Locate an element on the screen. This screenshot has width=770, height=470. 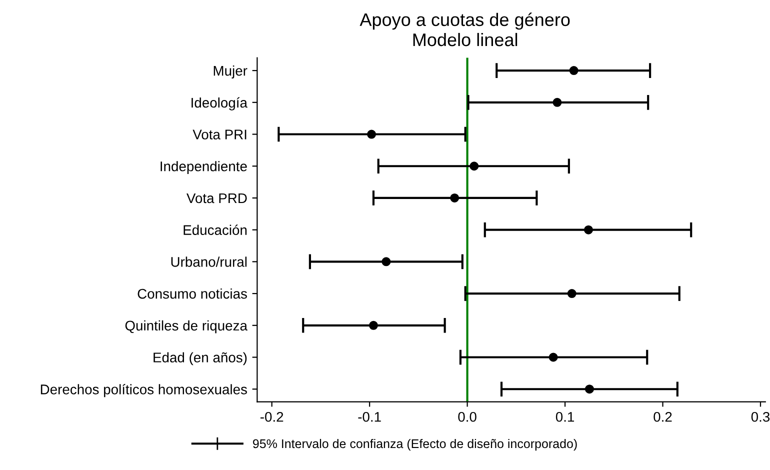
y-tick-label: Consumo noticias is located at coordinates (192, 293).